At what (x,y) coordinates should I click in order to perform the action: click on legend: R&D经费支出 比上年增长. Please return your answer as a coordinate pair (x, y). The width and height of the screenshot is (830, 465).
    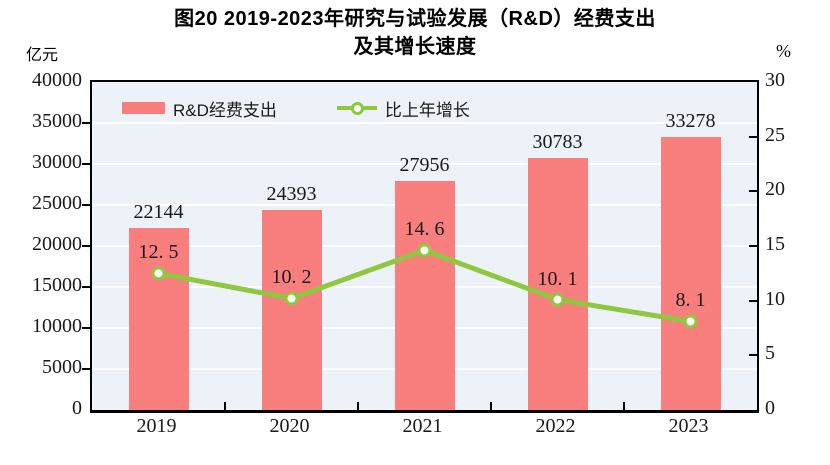
    Looking at the image, I should click on (296, 108).